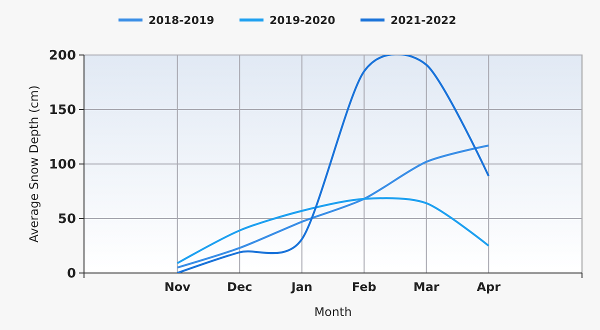 The image size is (600, 330). Describe the element at coordinates (426, 287) in the screenshot. I see `x-tick-label: Mar` at that location.